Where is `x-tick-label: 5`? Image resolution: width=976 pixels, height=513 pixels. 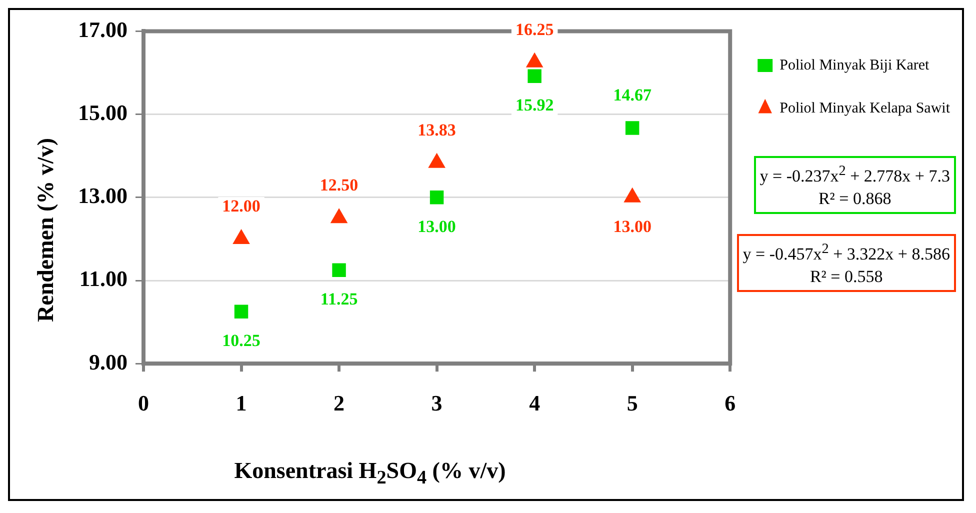 x-tick-label: 5 is located at coordinates (632, 403).